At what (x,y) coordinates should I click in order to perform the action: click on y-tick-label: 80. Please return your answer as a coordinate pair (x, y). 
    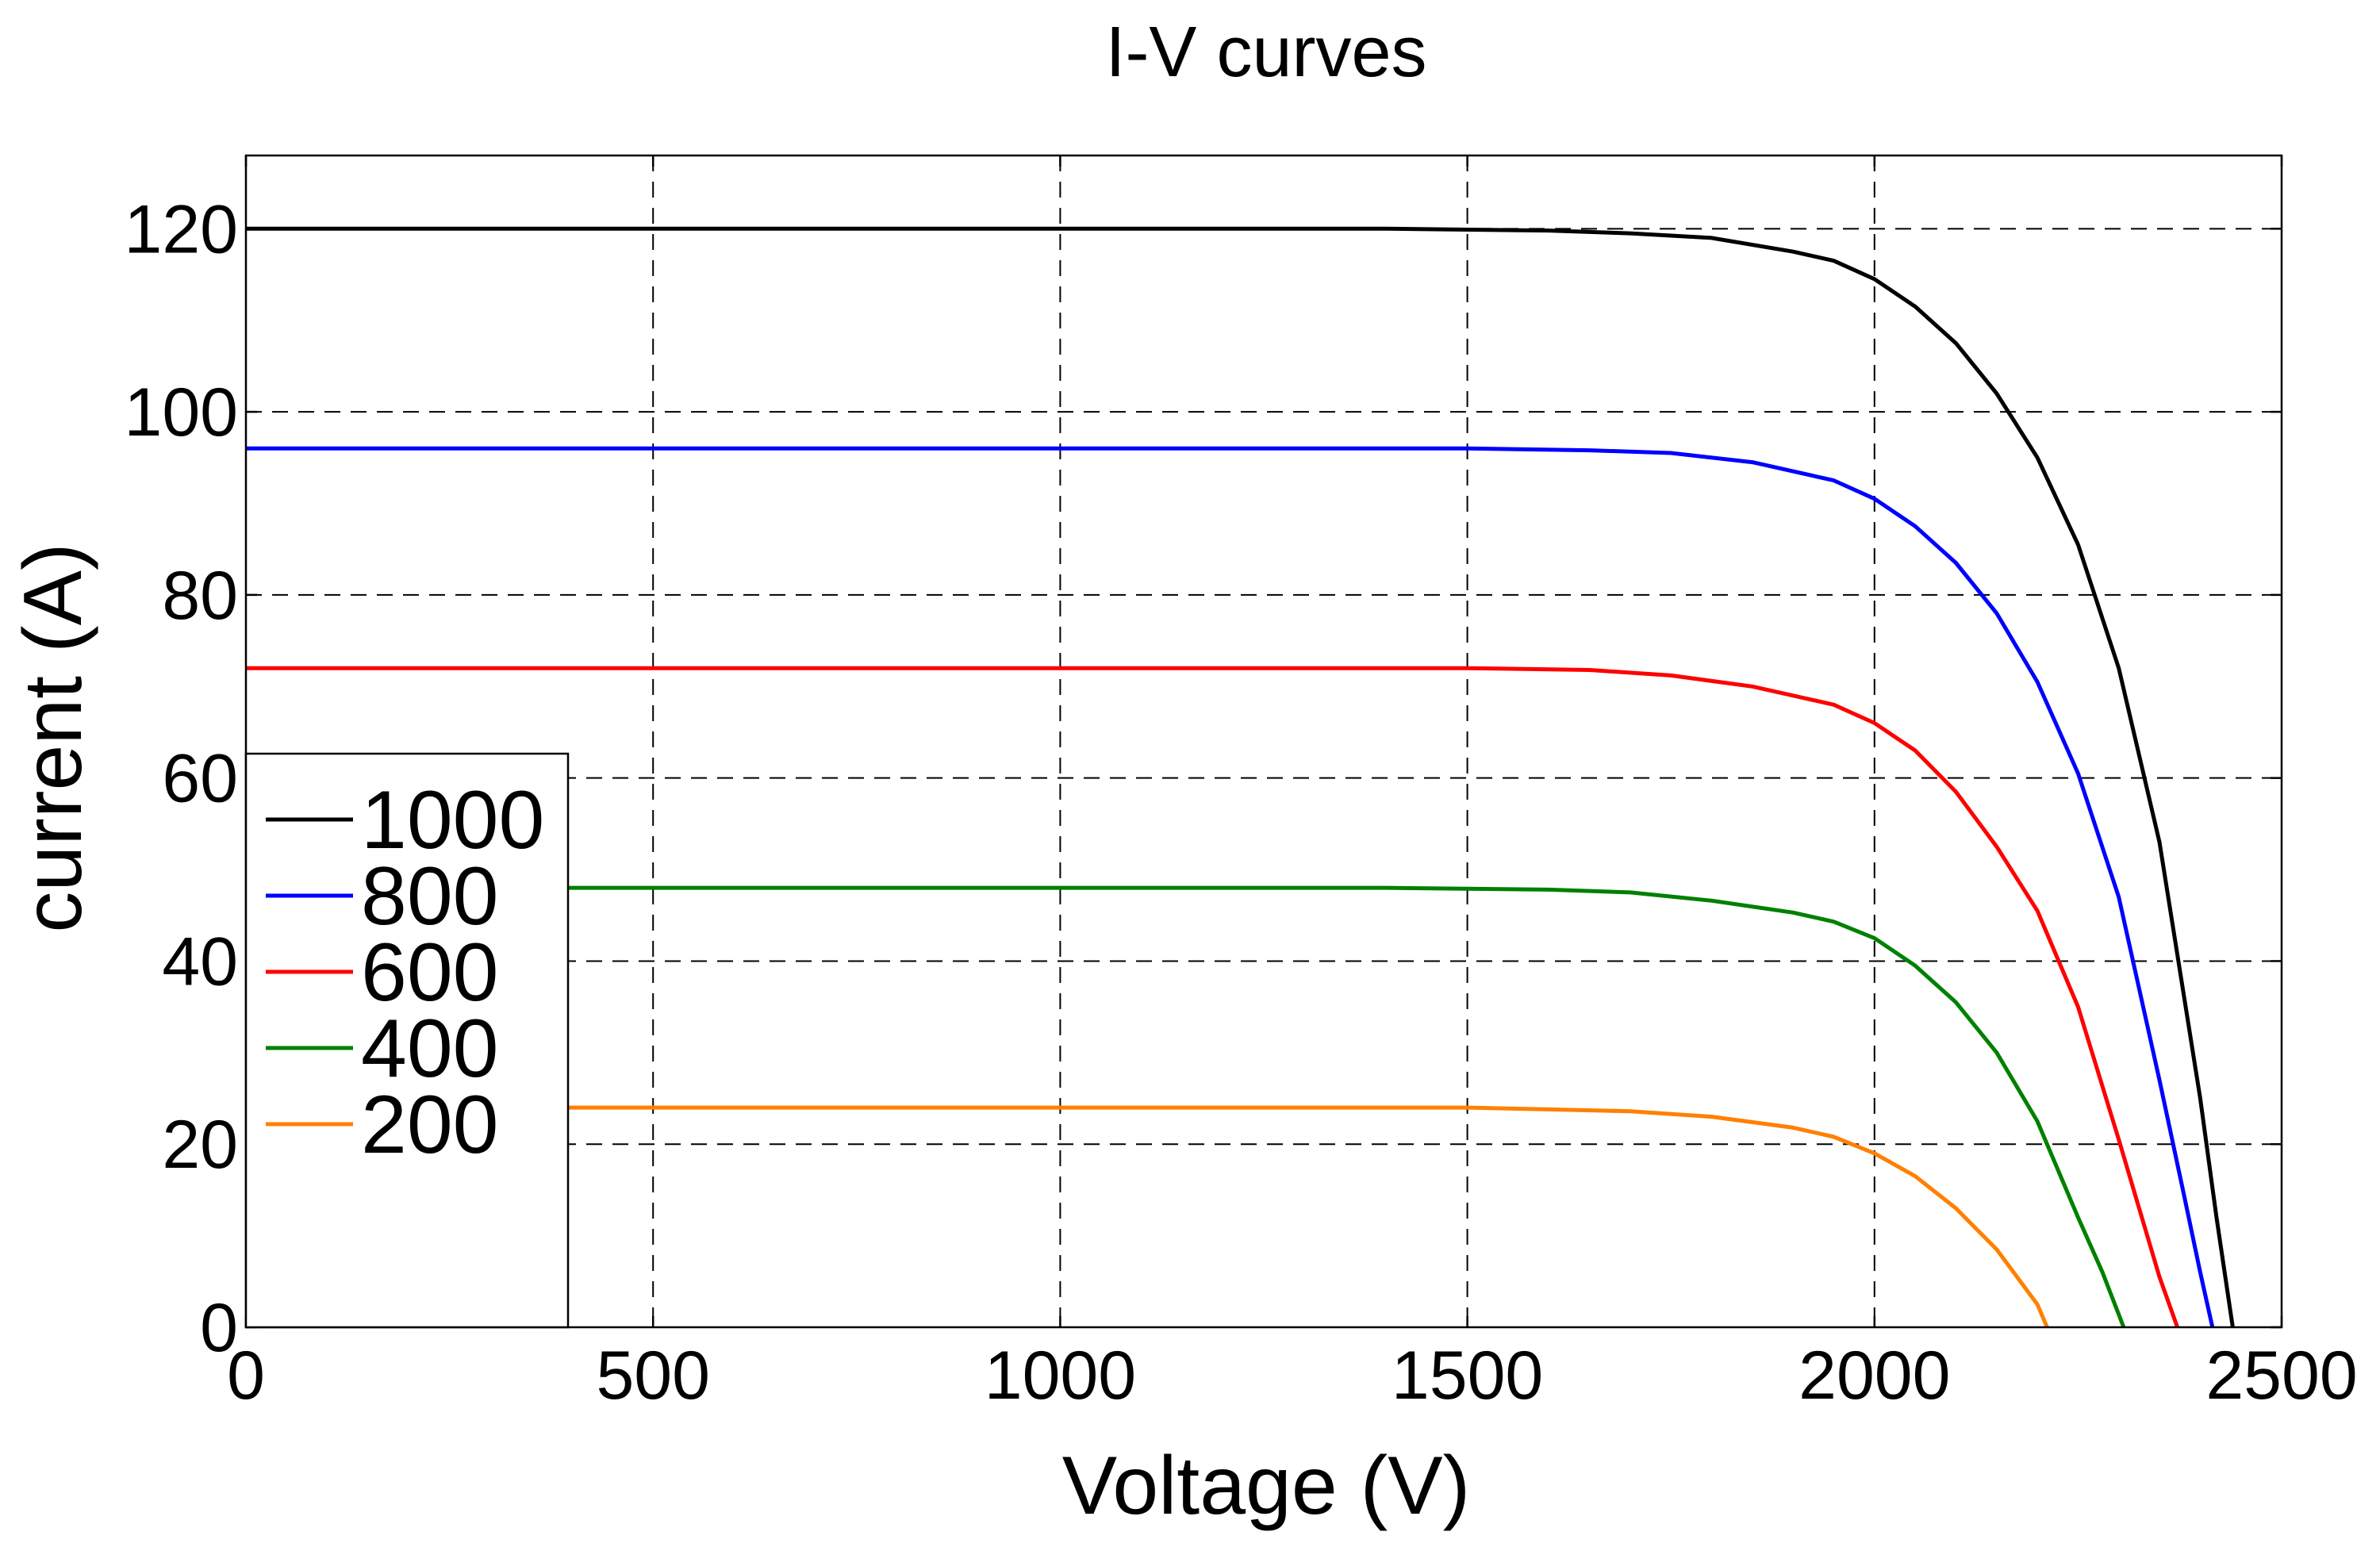
    Looking at the image, I should click on (200, 596).